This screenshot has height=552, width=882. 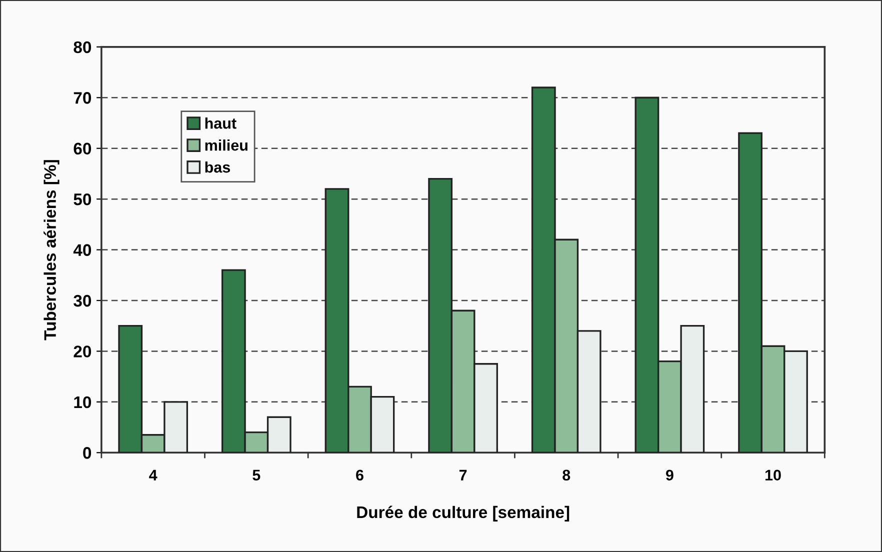 I want to click on y-axis-title: Tubercules aériens [%], so click(x=52, y=250).